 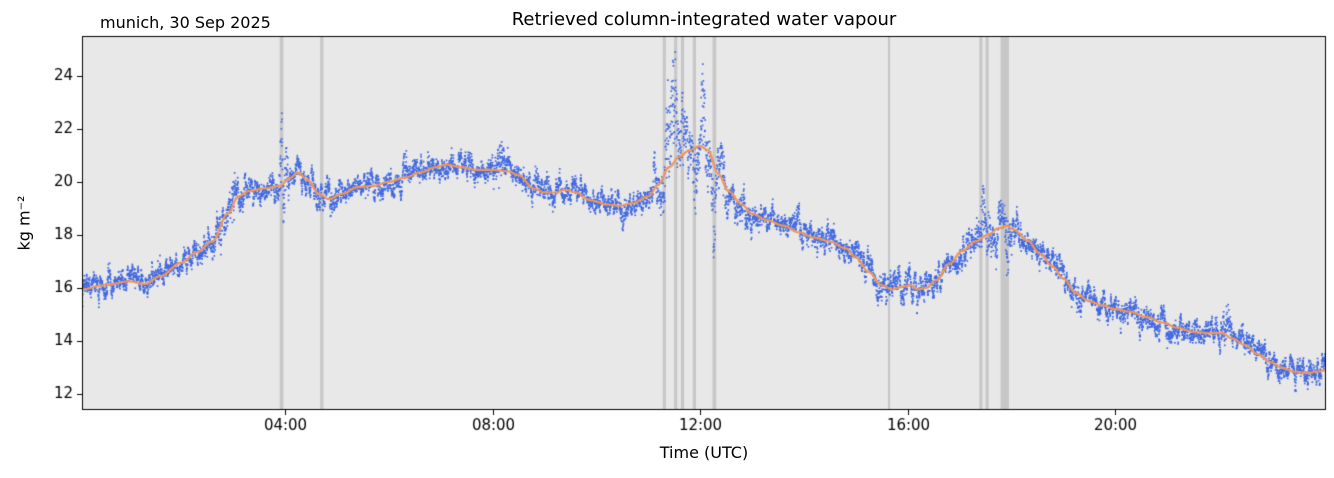 I want to click on x-axis-label: Time (UTC), so click(x=704, y=452).